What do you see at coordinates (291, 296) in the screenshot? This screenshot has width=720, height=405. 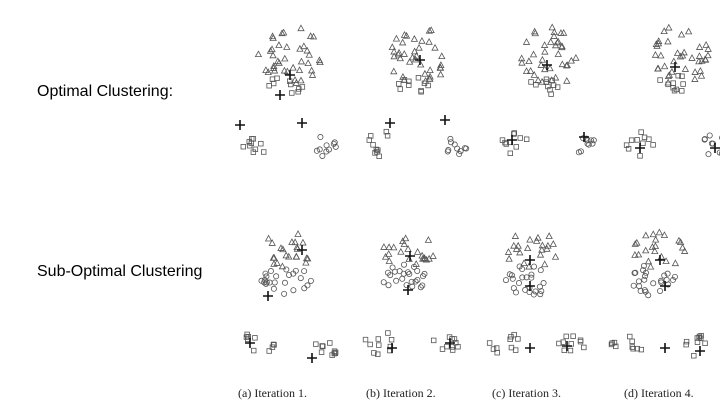 I see `suboptimal-iteration-1-plot` at bounding box center [291, 296].